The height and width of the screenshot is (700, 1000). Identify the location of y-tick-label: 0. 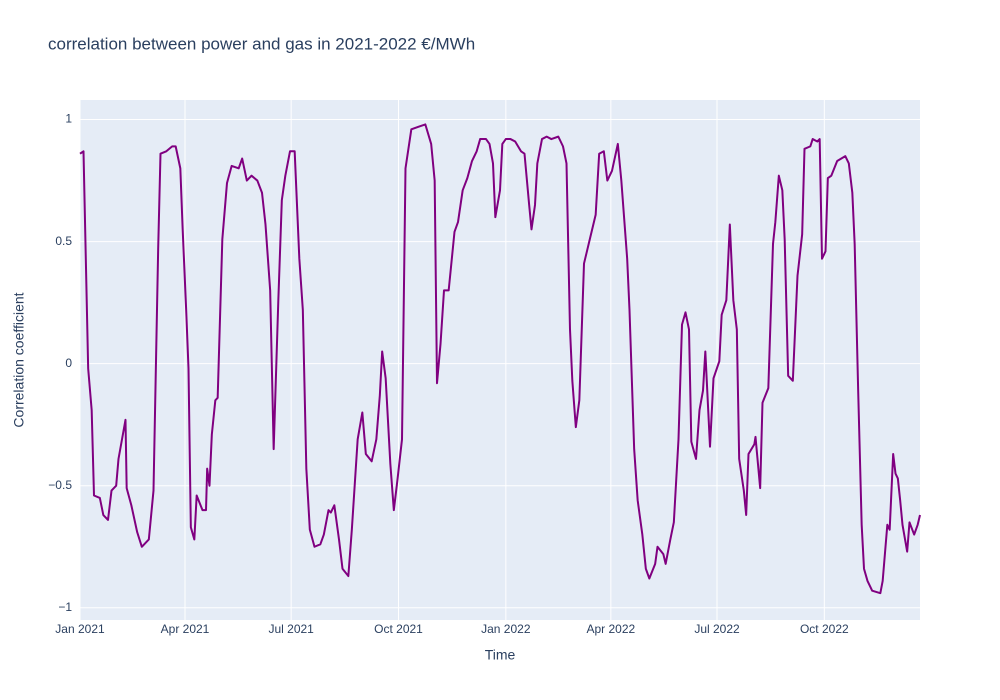
(68, 363).